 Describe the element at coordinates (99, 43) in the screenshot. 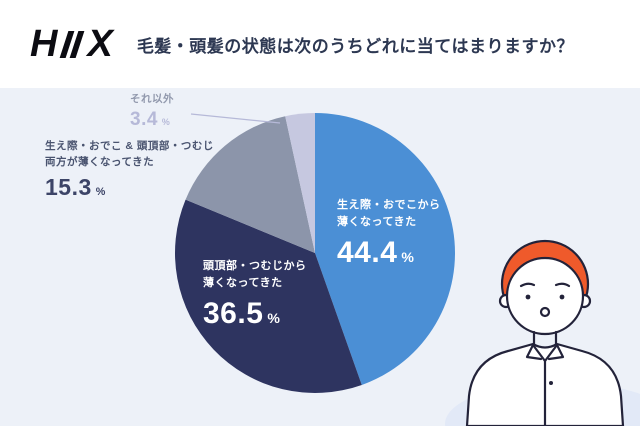

I see `logo-letter-x: X` at that location.